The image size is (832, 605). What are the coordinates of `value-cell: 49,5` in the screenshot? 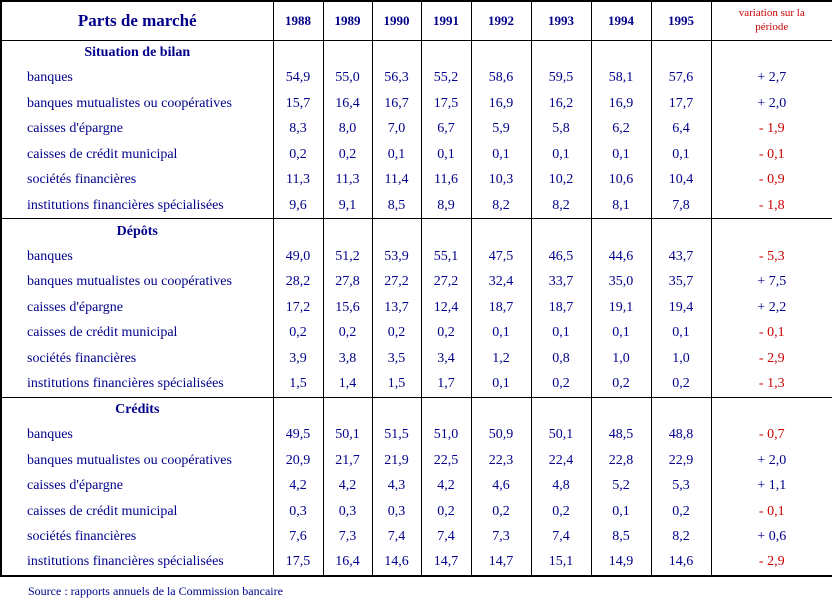 It's located at (298, 435).